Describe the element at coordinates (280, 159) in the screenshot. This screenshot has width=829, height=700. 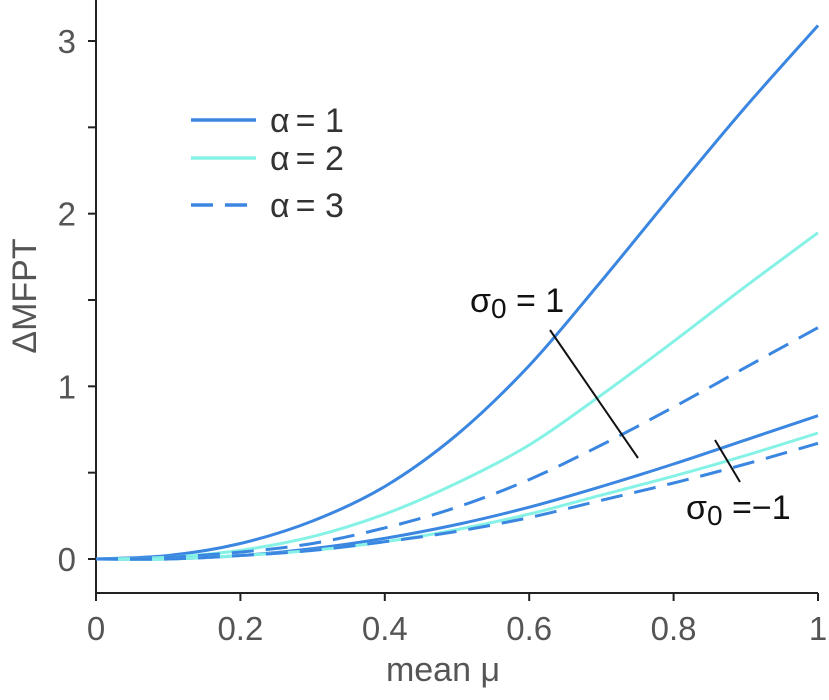
I see `legend-alpha-2: α` at that location.